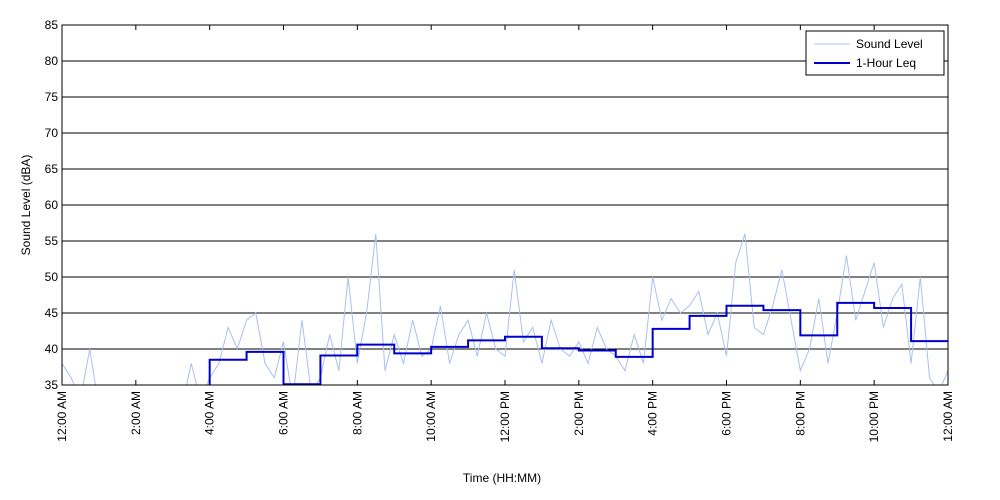  I want to click on x-tick-label: 4:00 AM, so click(210, 413).